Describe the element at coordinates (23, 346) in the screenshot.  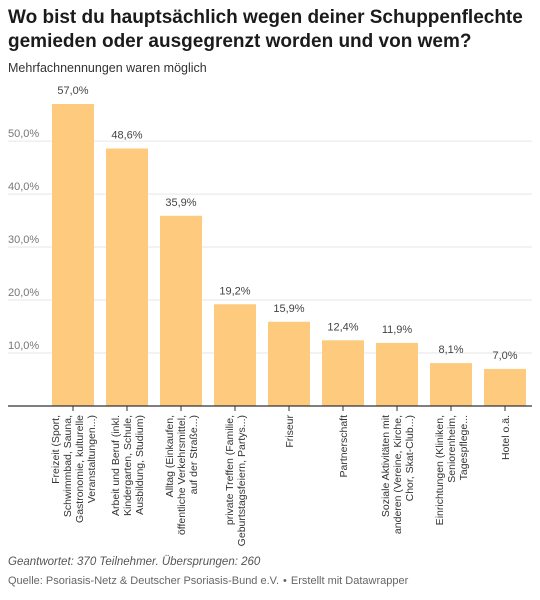
I see `y-tick-label: 10,0%` at that location.